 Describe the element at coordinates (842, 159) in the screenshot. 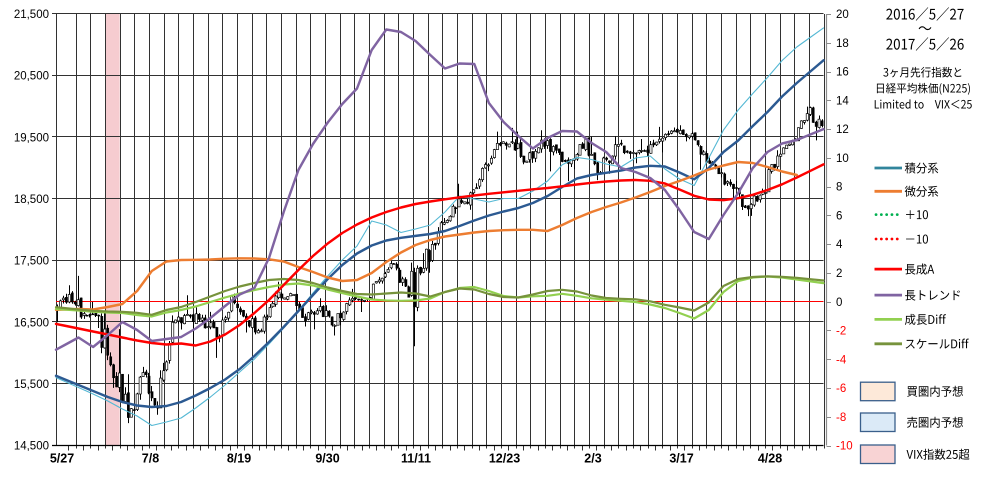

I see `svg-text: 10` at that location.